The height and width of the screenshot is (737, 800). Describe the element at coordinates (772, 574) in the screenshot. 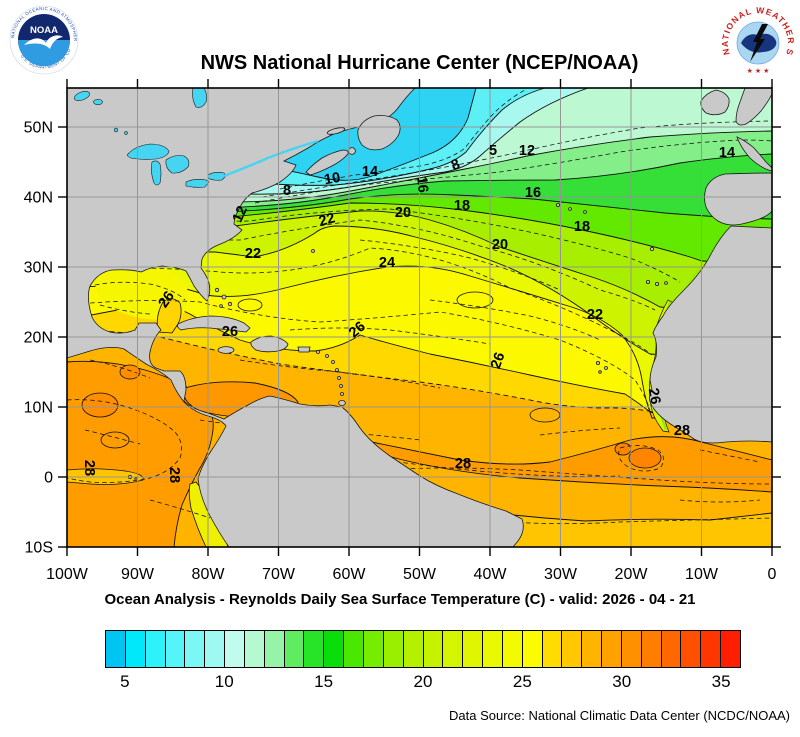

I see `x-axis-label: 0` at that location.